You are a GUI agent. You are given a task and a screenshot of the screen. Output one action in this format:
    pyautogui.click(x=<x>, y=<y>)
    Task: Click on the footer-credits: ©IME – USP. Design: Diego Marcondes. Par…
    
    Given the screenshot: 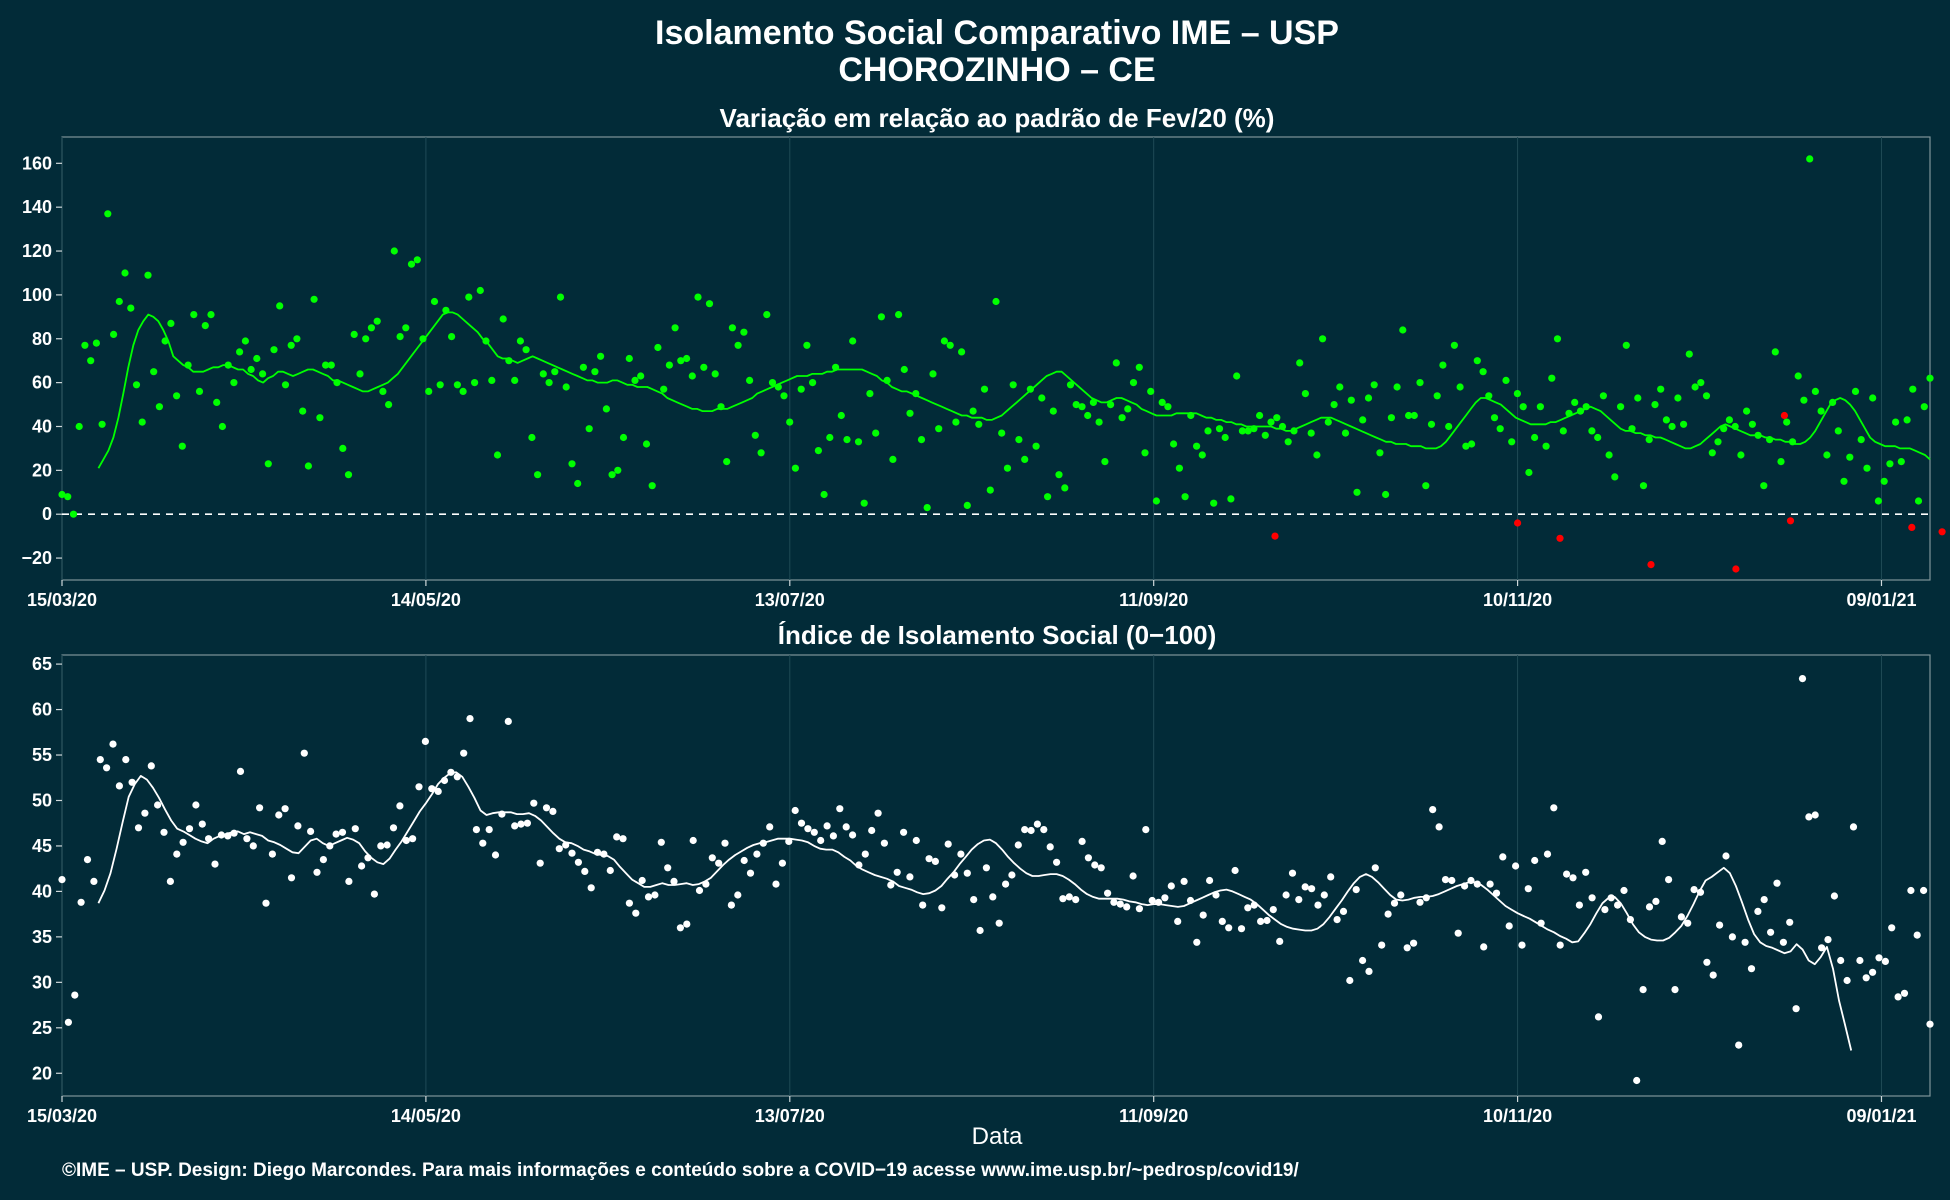 What is the action you would take?
    pyautogui.click(x=680, y=1170)
    